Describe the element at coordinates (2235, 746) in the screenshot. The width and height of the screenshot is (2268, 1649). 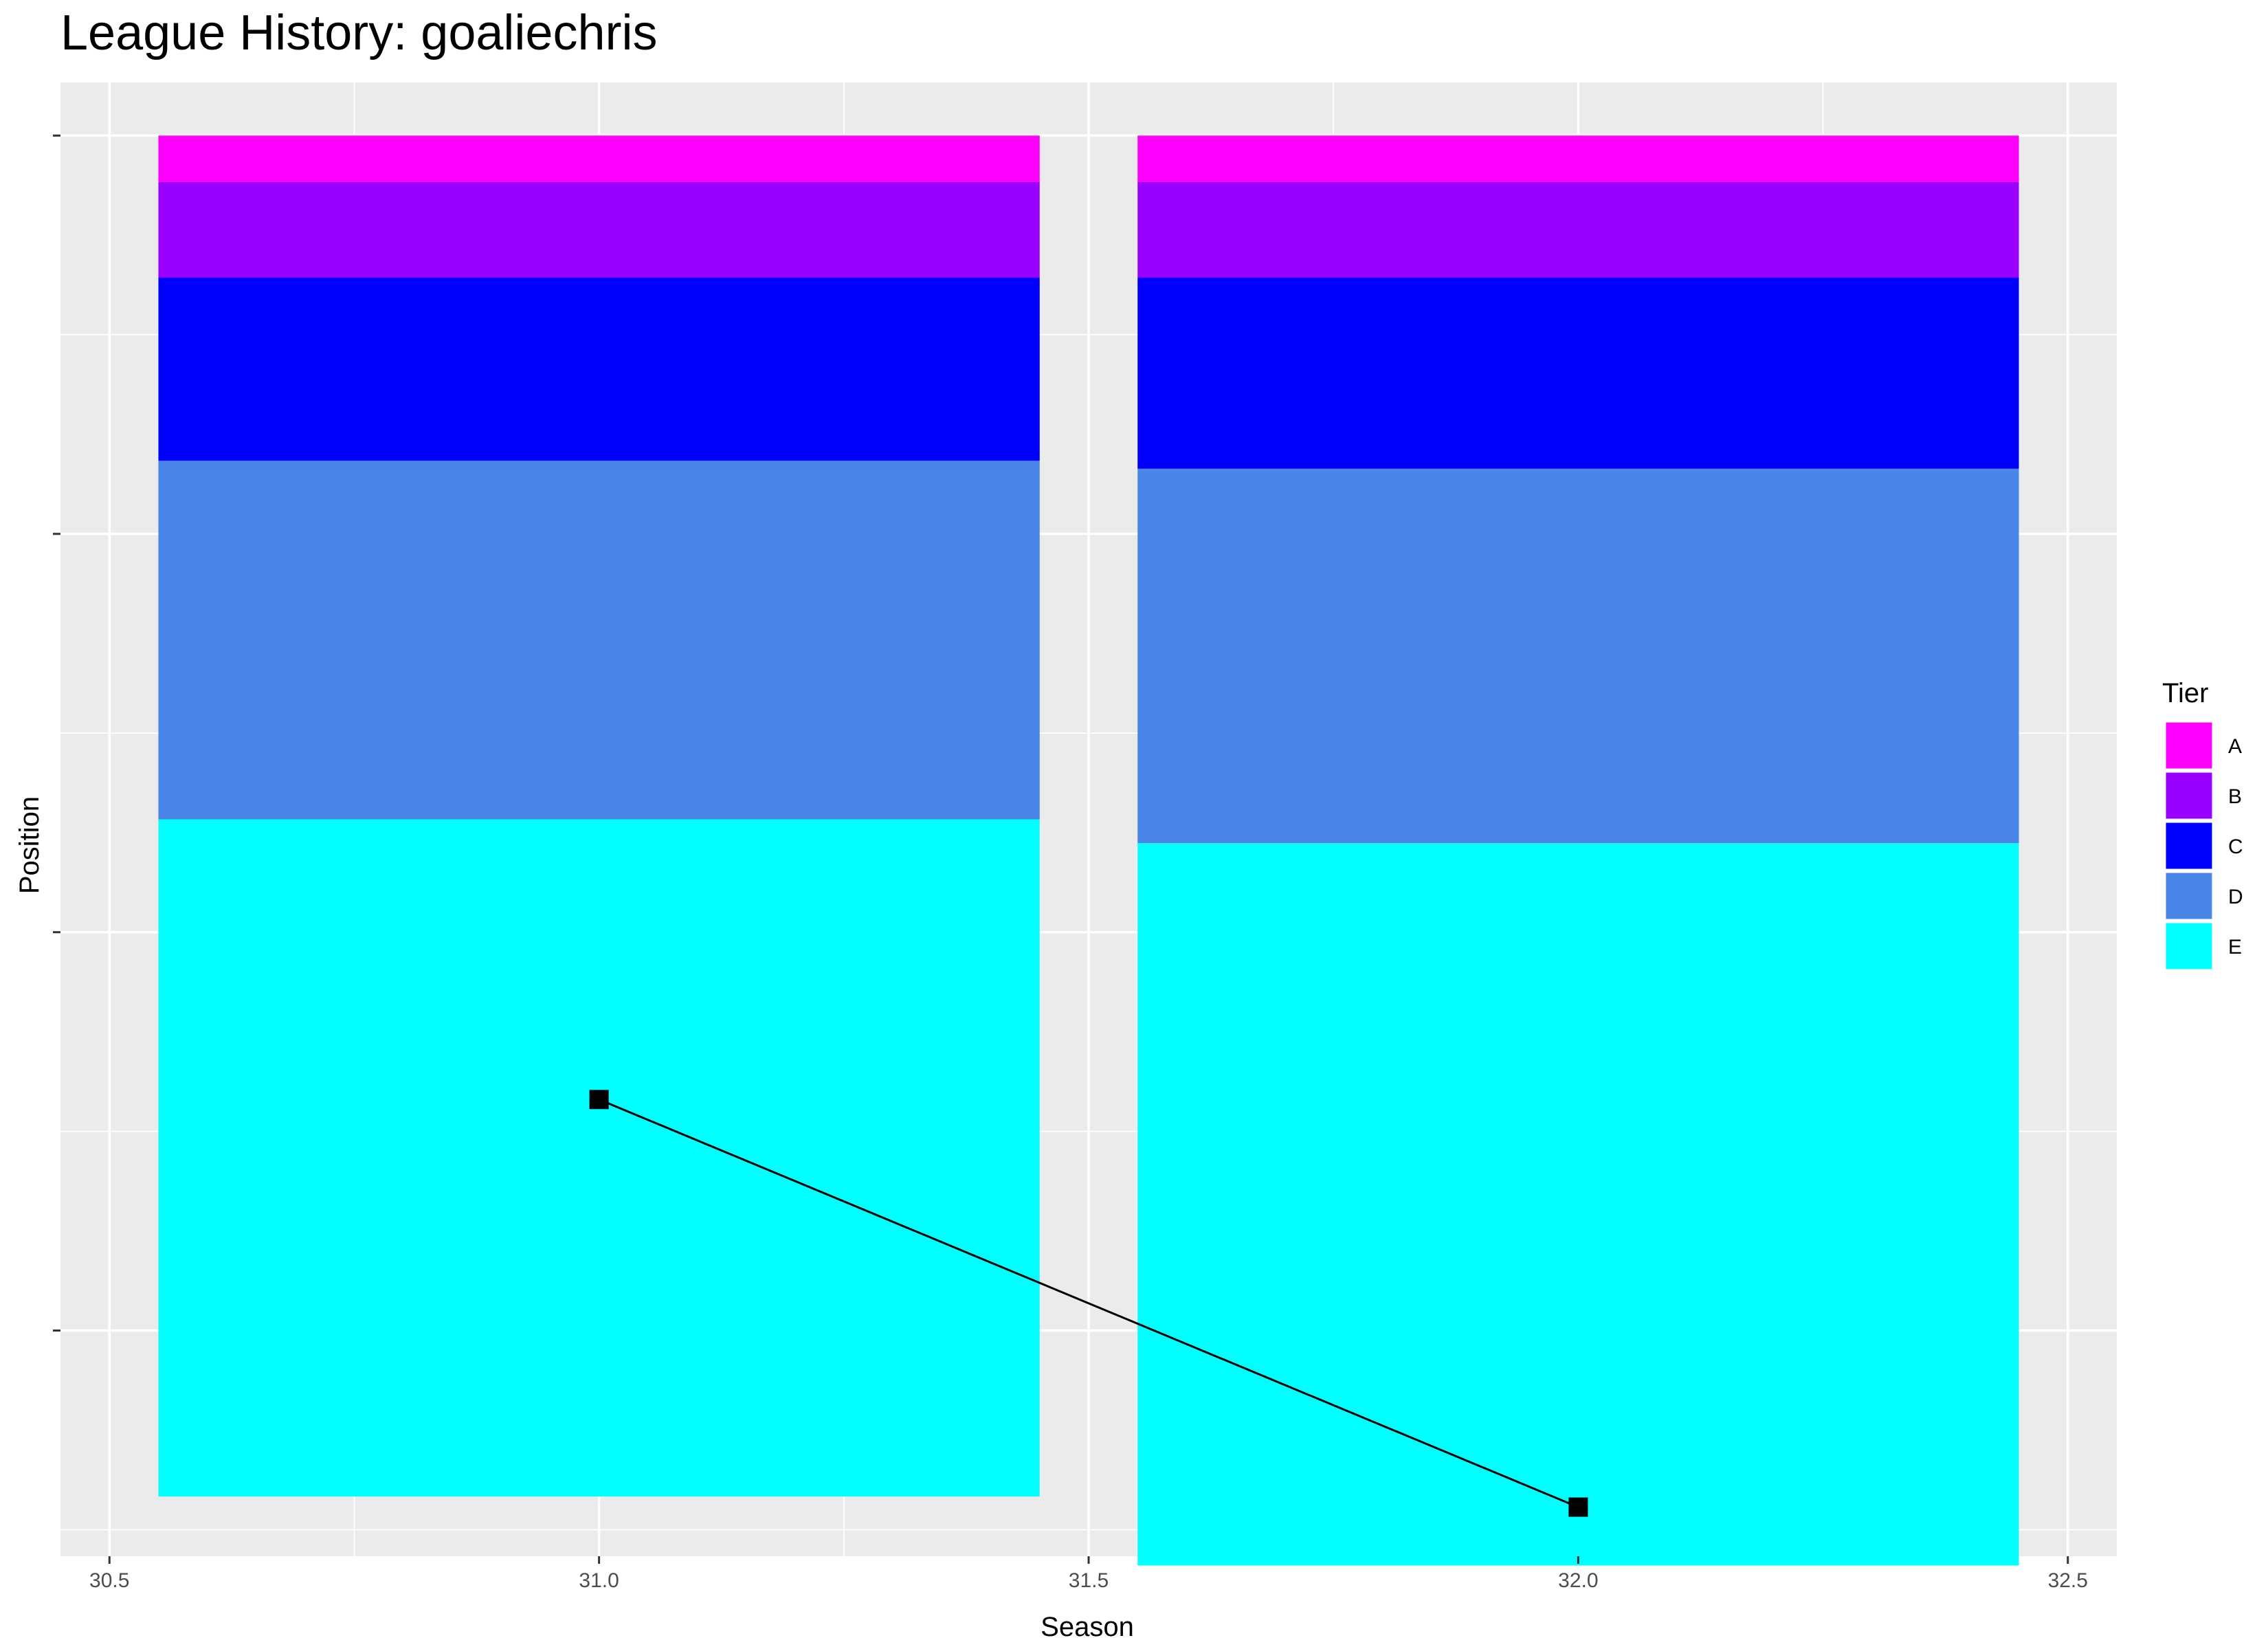
I see `legend-label-a: A` at that location.